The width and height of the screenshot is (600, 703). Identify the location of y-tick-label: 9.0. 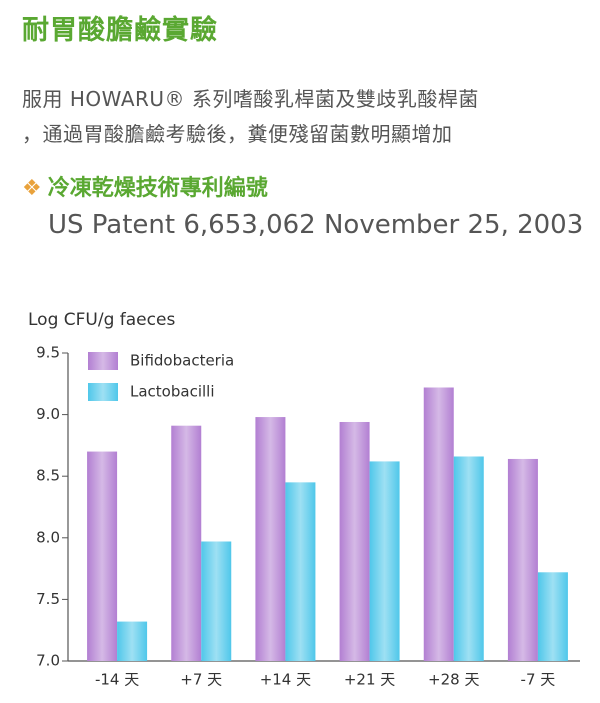
(48, 414).